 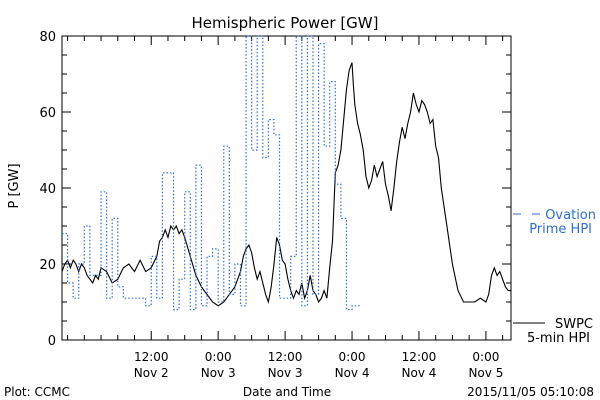 I want to click on legend-label-ovation-line2: Prime HPI, so click(x=560, y=229).